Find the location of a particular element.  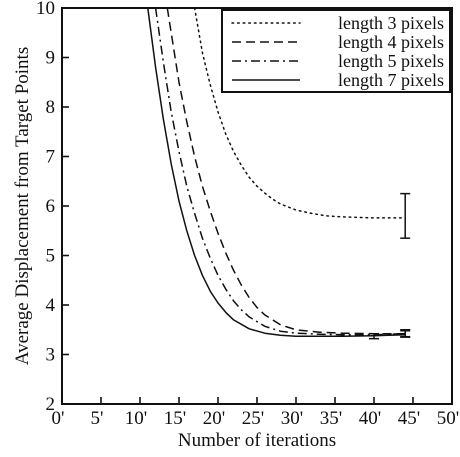

x-tick-label-40: 40' is located at coordinates (370, 418).